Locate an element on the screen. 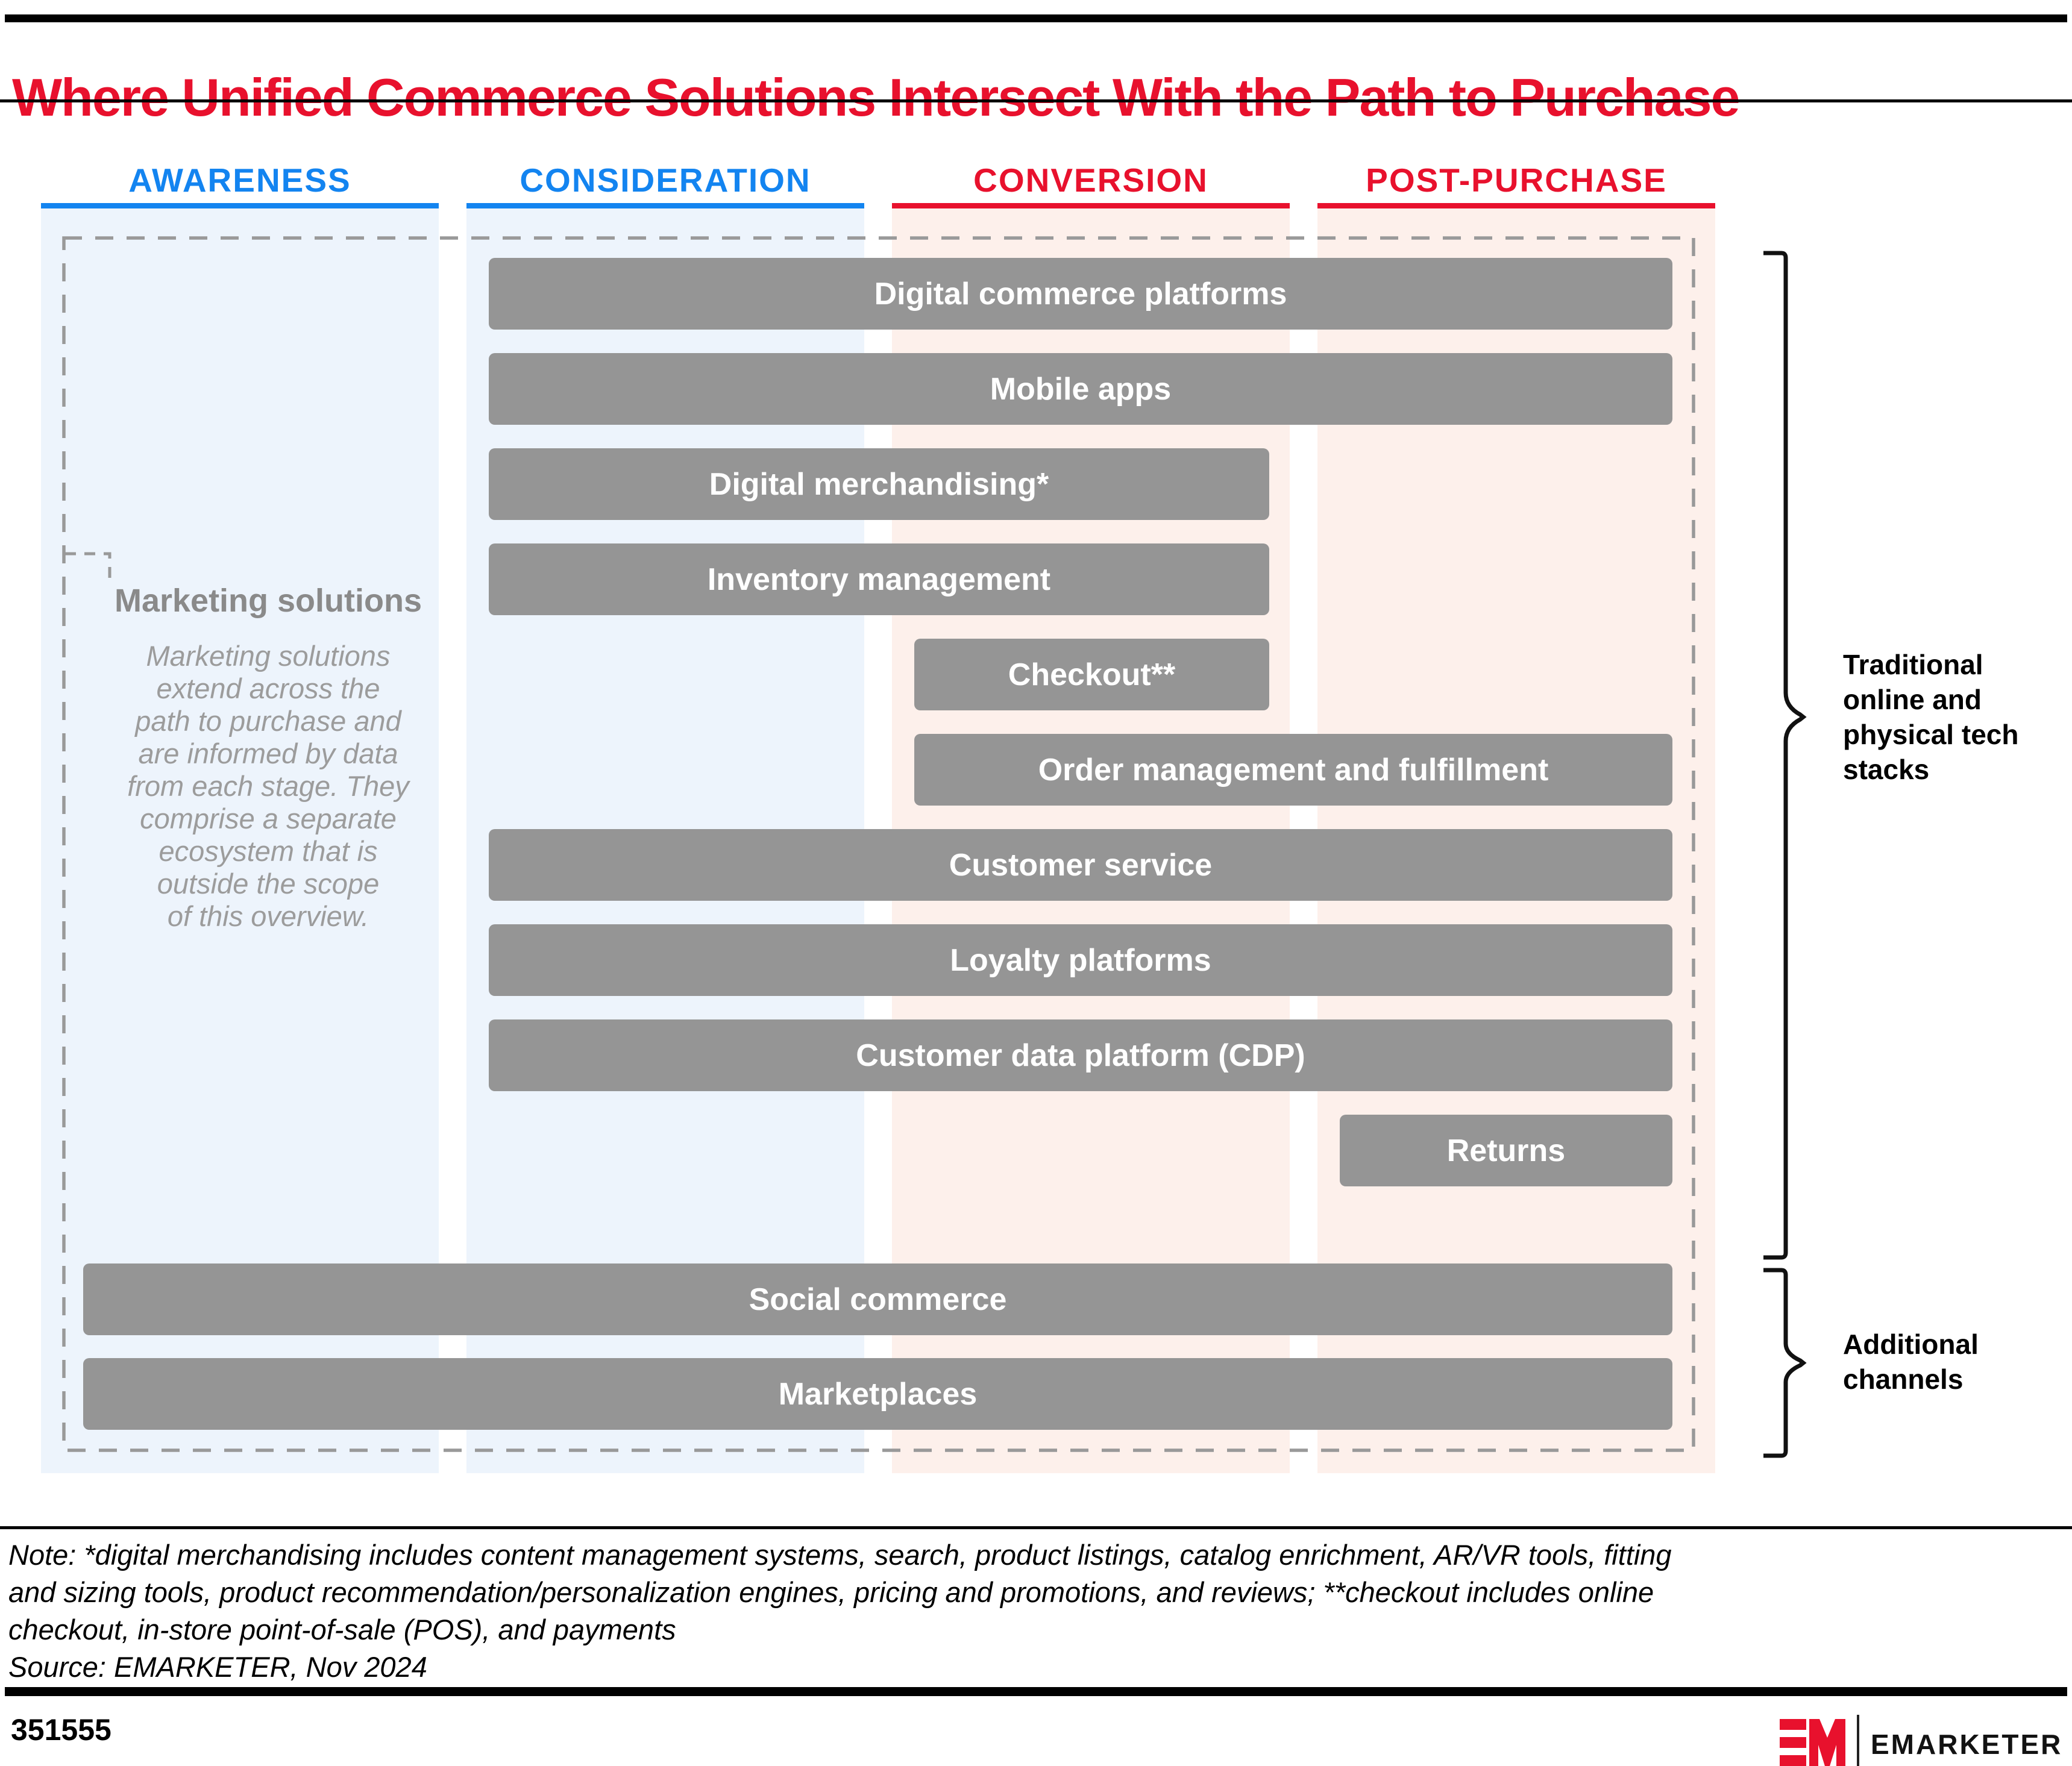 The width and height of the screenshot is (2072, 1766). solution-bar-digital-merchandising: Digital merchandising* is located at coordinates (879, 484).